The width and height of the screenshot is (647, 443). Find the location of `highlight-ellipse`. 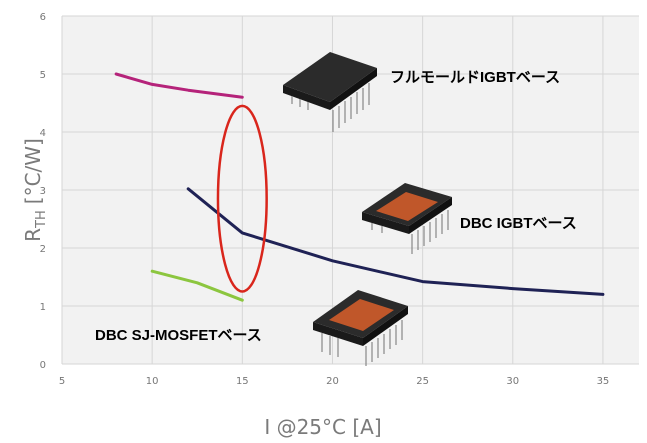

highlight-ellipse is located at coordinates (242, 198).